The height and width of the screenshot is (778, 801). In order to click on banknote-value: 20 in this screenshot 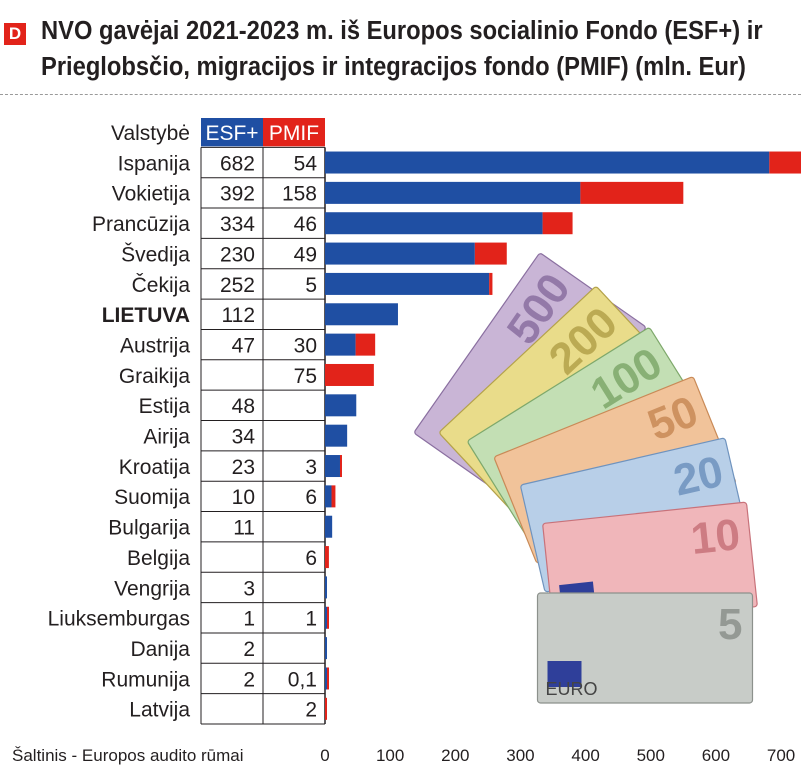, I will do `click(698, 476)`.